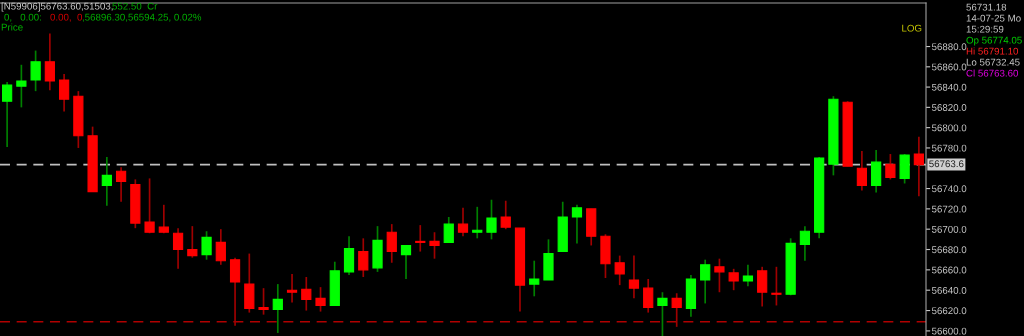 This screenshot has width=1024, height=336. What do you see at coordinates (992, 73) in the screenshot?
I see `text: Cl 56763.60` at bounding box center [992, 73].